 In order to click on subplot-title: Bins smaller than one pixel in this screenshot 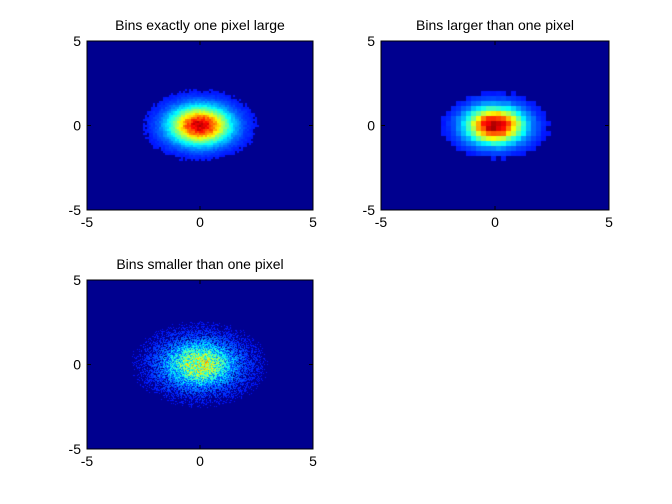, I will do `click(199, 264)`.